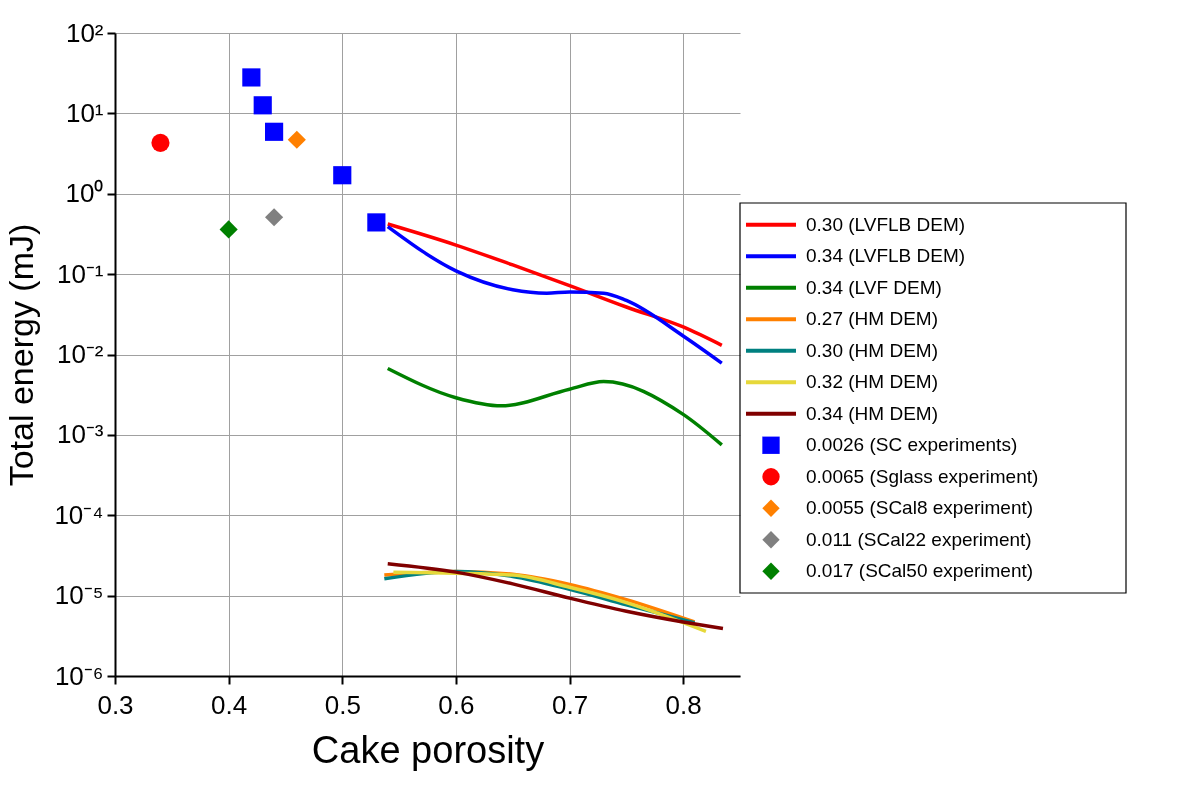  What do you see at coordinates (872, 382) in the screenshot?
I see `legend-label: 0.32 (HM DEM)` at bounding box center [872, 382].